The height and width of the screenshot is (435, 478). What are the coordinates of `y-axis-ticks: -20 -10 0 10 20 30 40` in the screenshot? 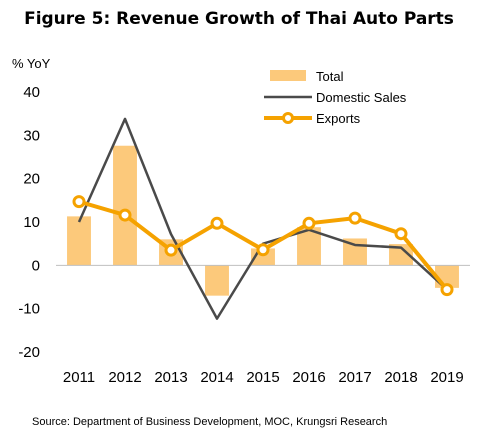 It's located at (29, 222).